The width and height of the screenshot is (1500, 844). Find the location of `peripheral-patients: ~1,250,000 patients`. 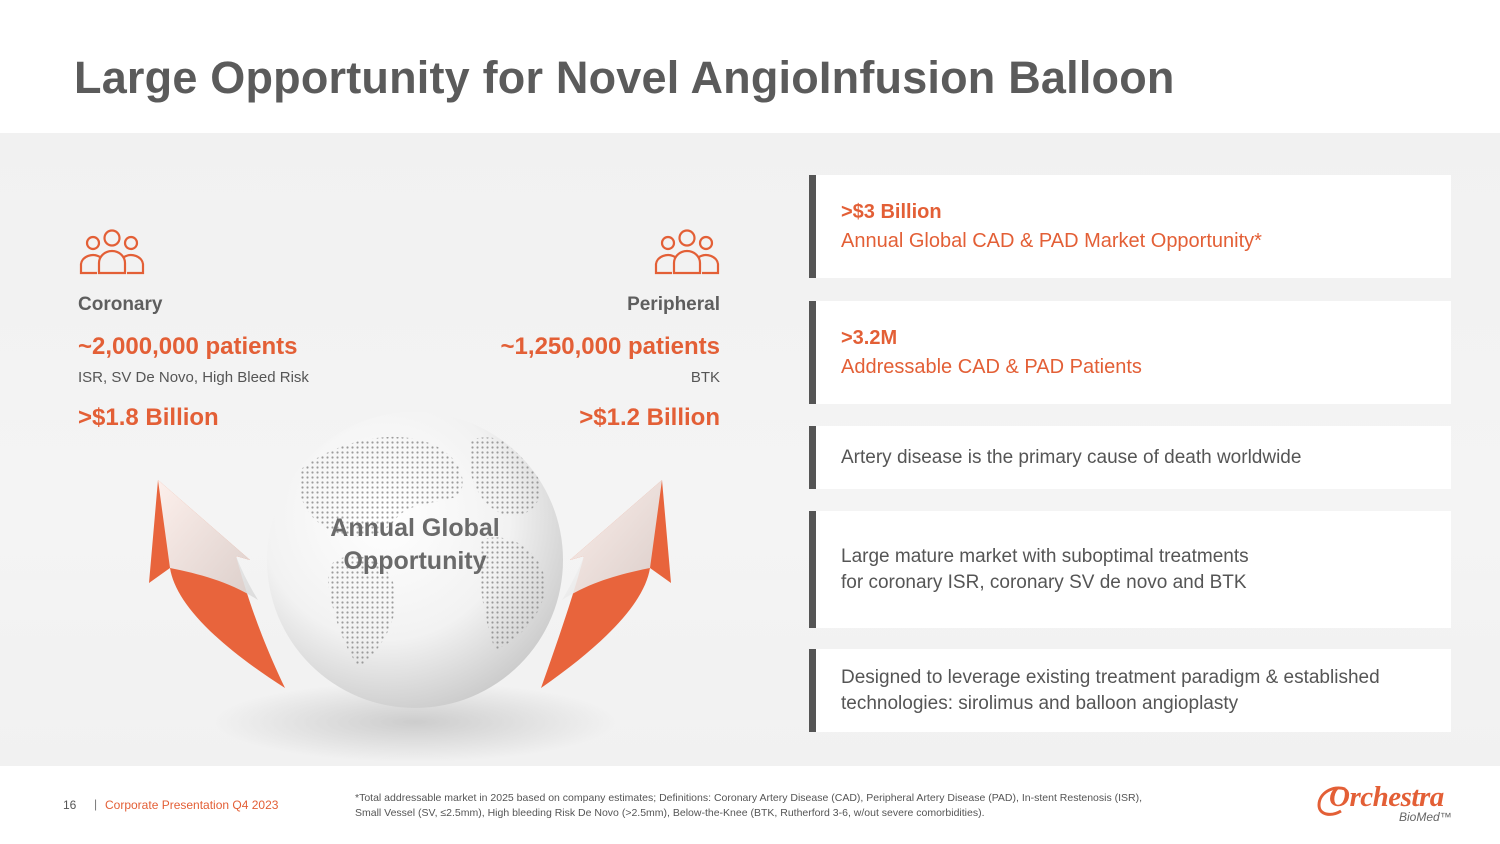

peripheral-patients: ~1,250,000 patients is located at coordinates (610, 346).